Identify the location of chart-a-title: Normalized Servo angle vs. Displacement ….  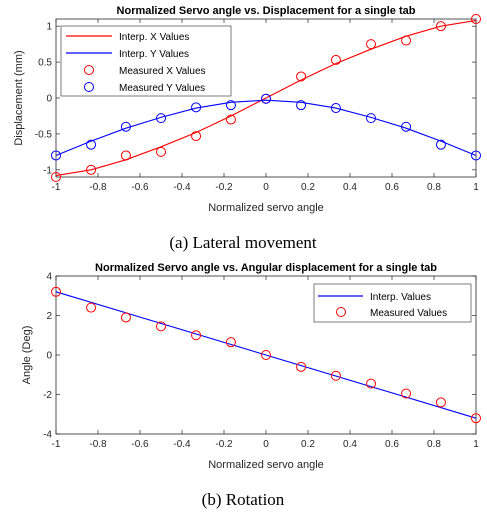
(266, 11).